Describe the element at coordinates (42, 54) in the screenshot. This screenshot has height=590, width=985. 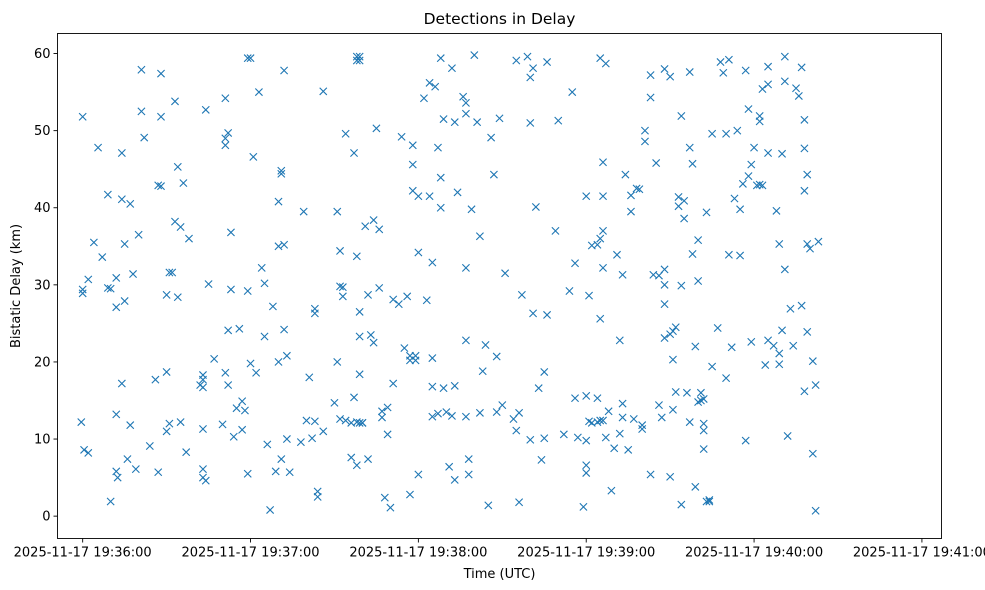
I see `y-tick-label: 60` at that location.